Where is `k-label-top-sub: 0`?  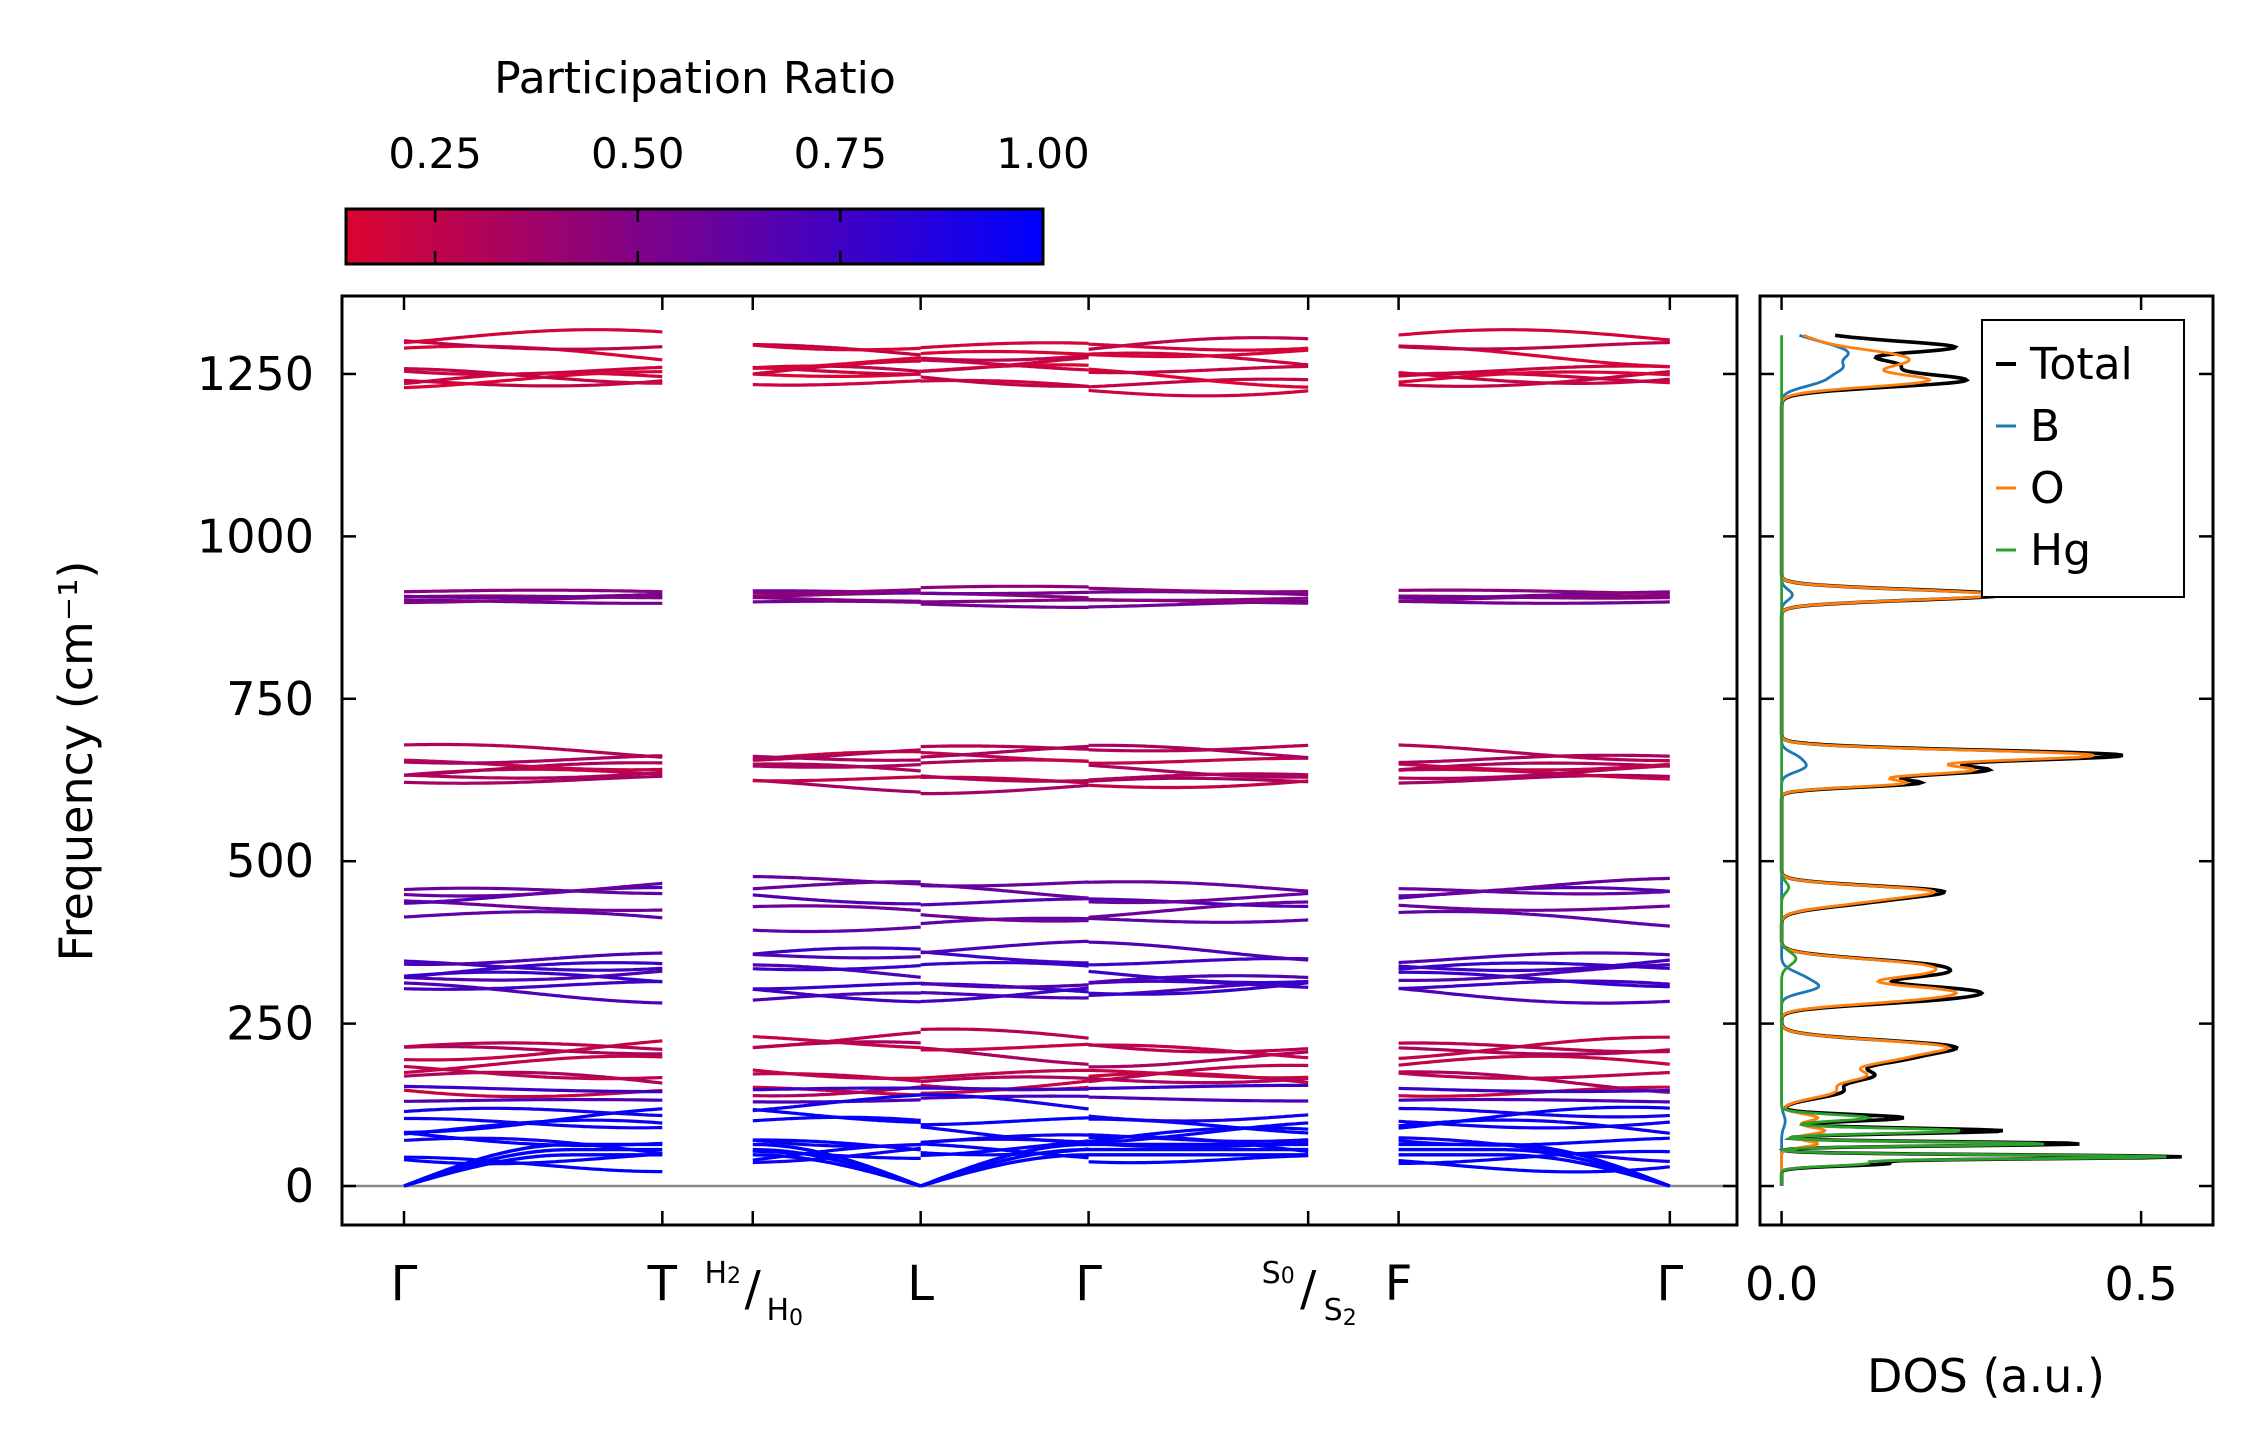
k-label-top-sub: 0 is located at coordinates (1288, 1276).